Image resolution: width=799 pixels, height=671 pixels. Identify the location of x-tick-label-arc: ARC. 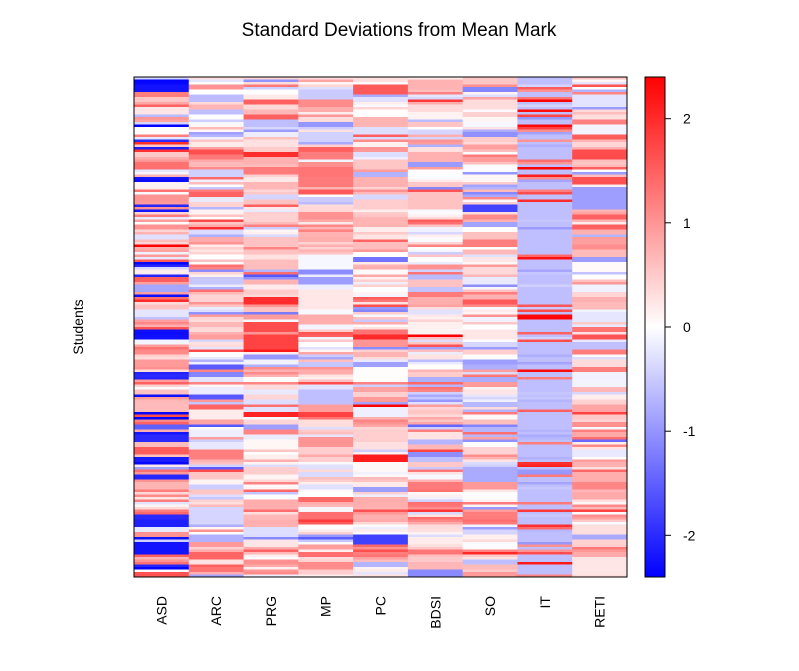
(216, 611).